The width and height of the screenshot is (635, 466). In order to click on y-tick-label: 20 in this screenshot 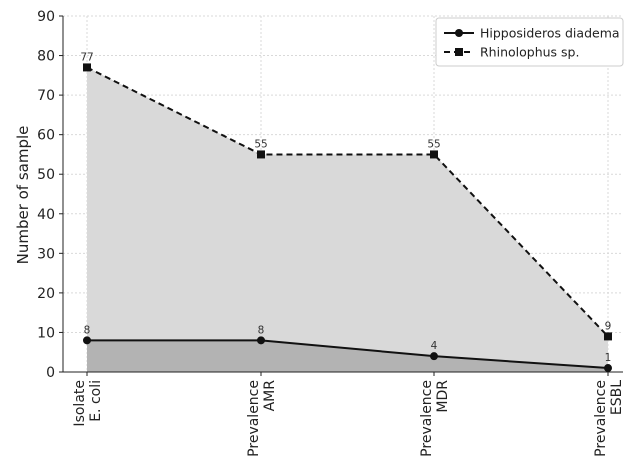, I will do `click(46, 294)`.